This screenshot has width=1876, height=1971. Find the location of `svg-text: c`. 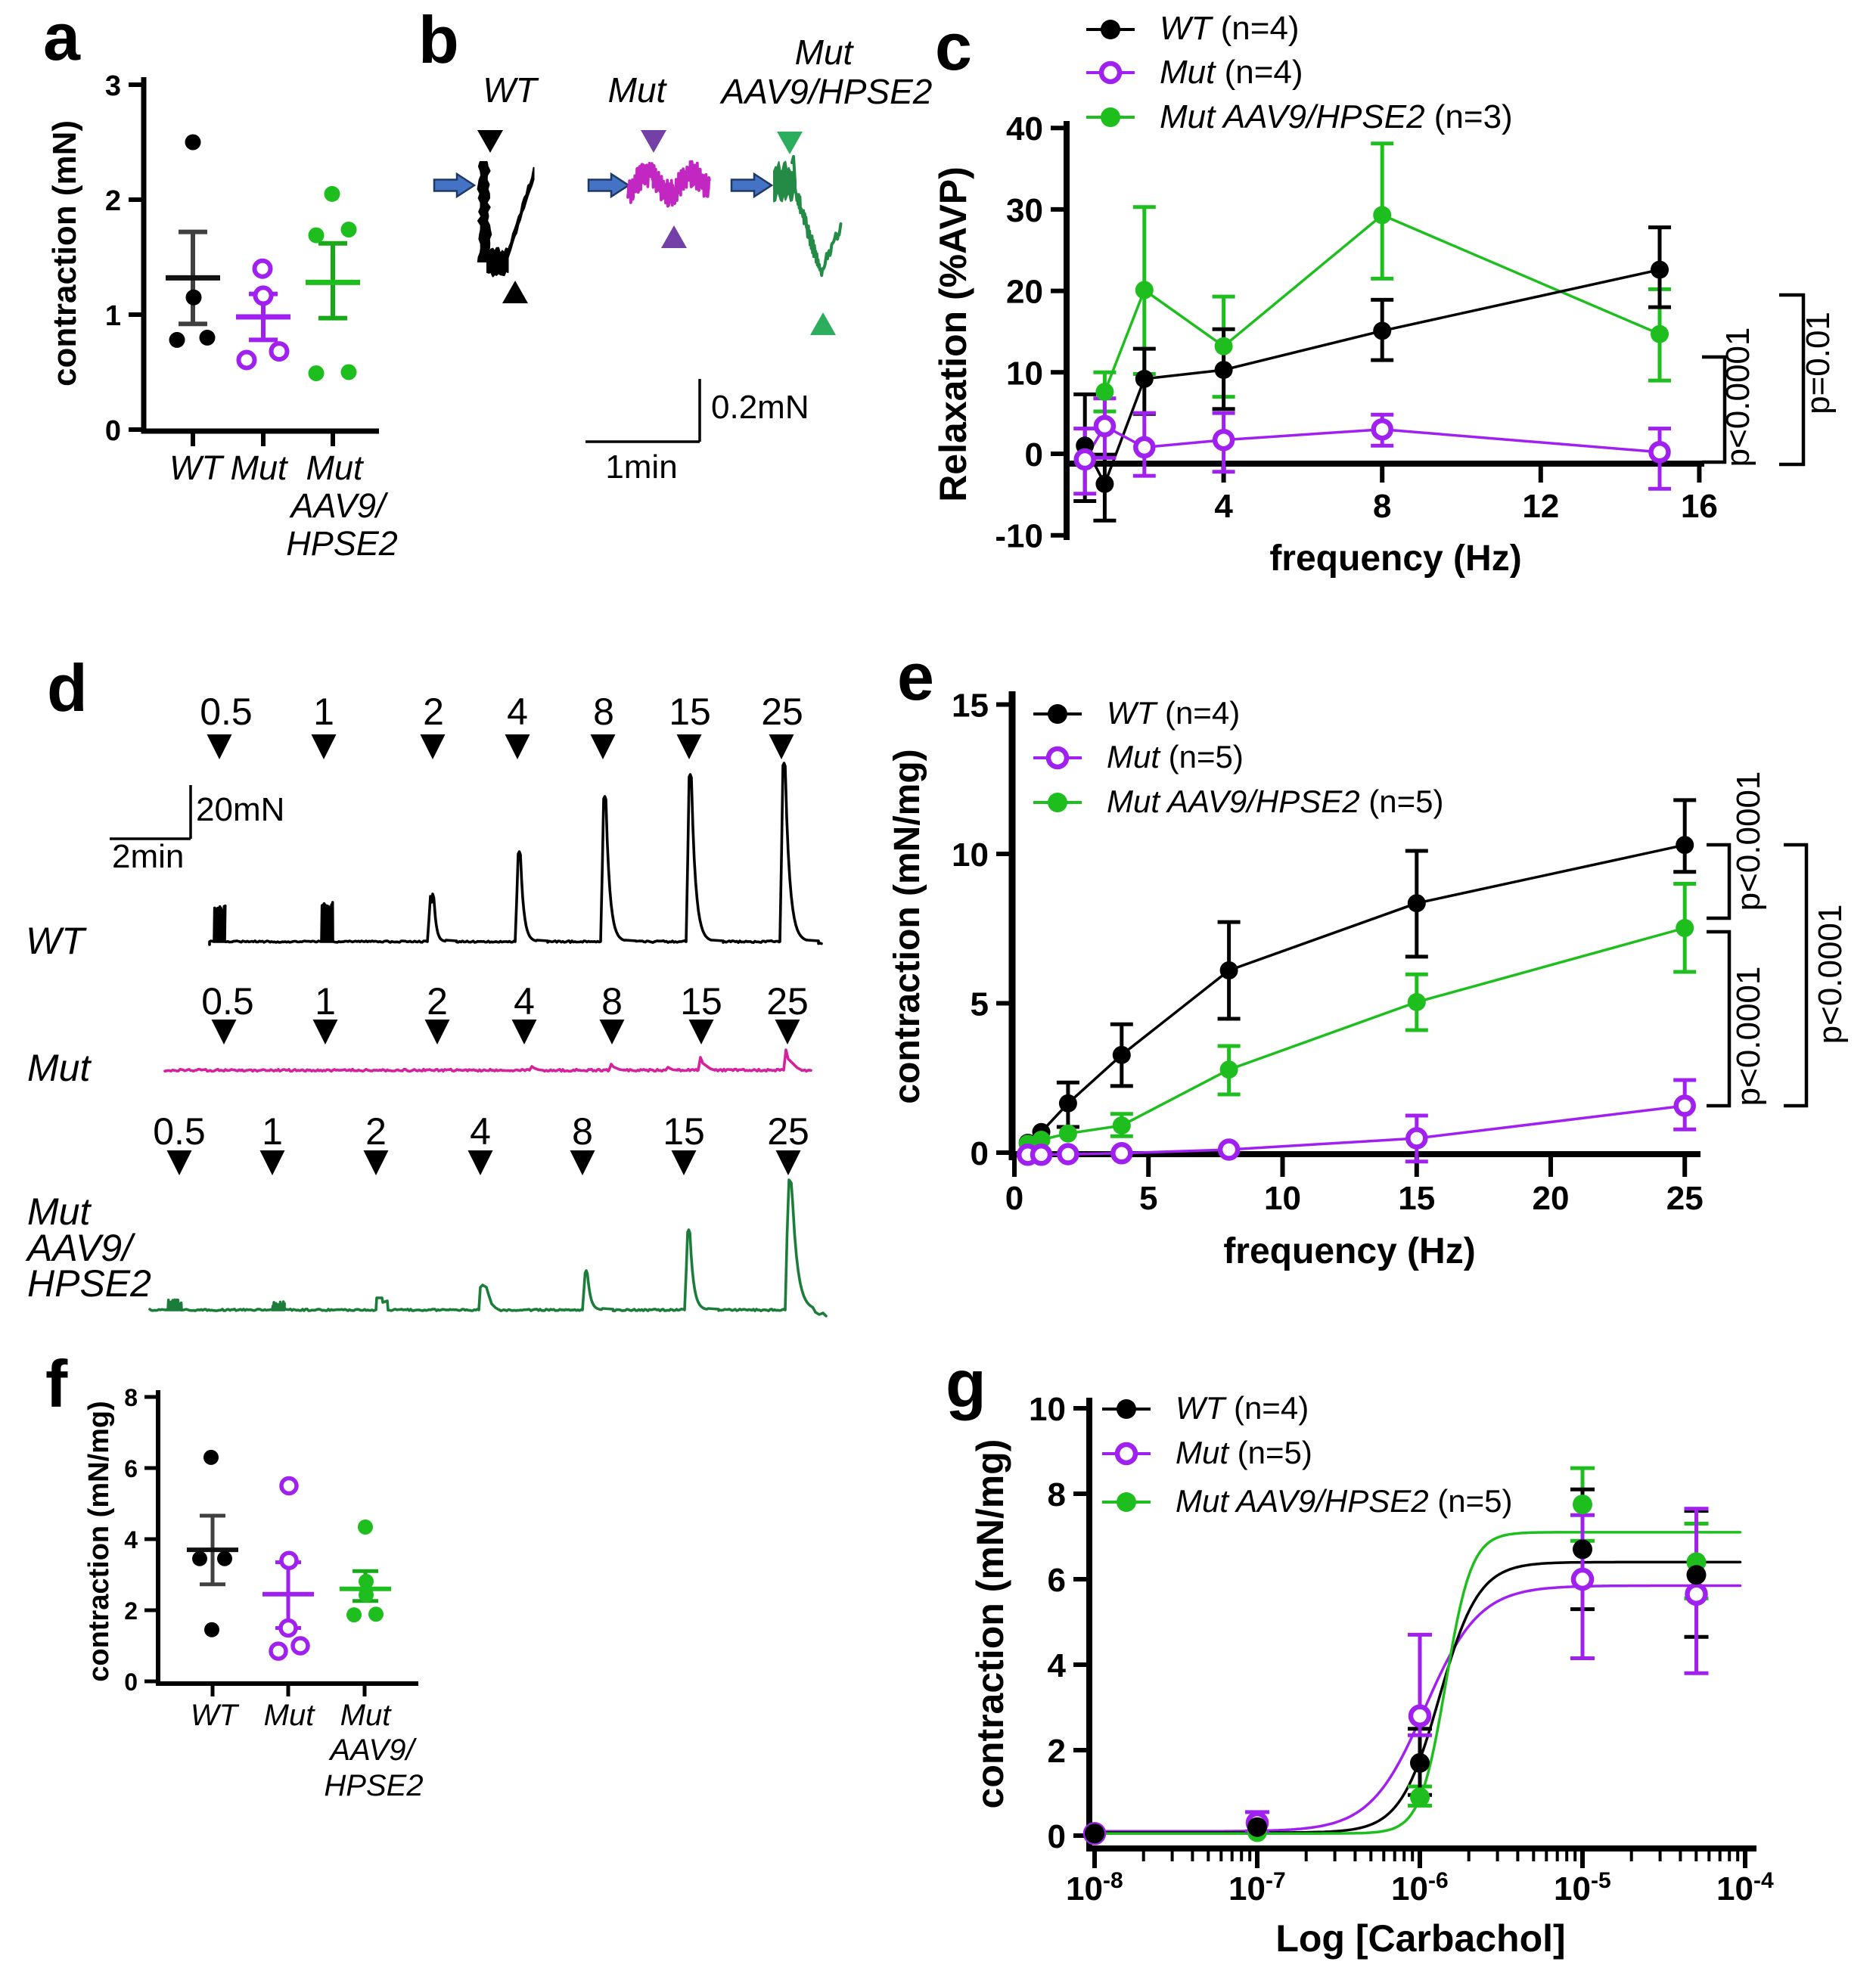

svg-text: c is located at coordinates (953, 46).